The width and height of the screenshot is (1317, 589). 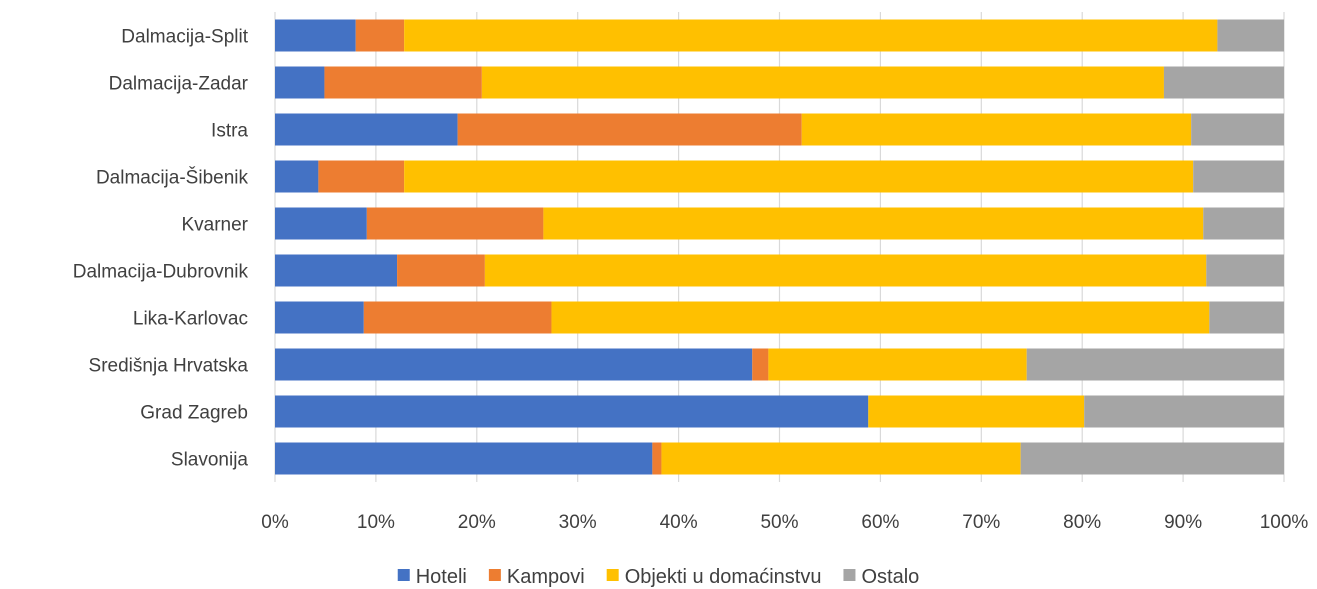 I want to click on category-label: Dalmacija-Split, so click(x=184, y=37).